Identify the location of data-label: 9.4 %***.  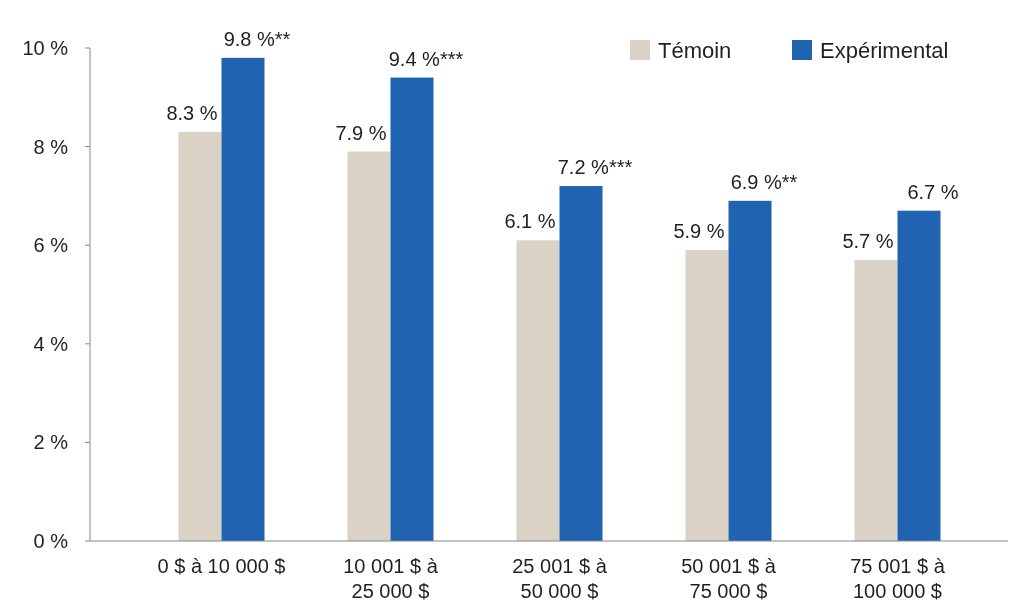
(426, 58).